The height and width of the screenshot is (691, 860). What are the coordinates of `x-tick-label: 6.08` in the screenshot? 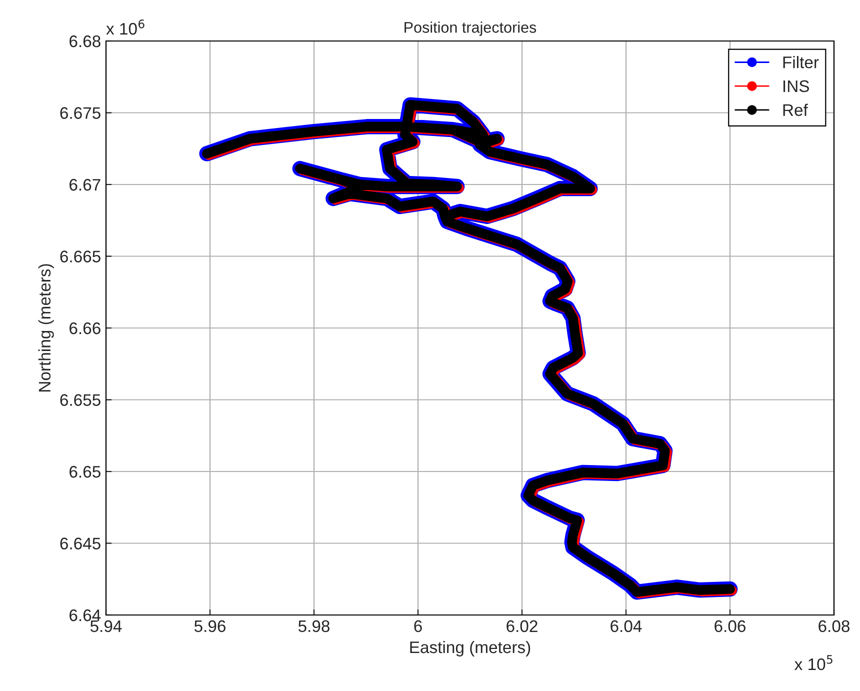 It's located at (834, 626).